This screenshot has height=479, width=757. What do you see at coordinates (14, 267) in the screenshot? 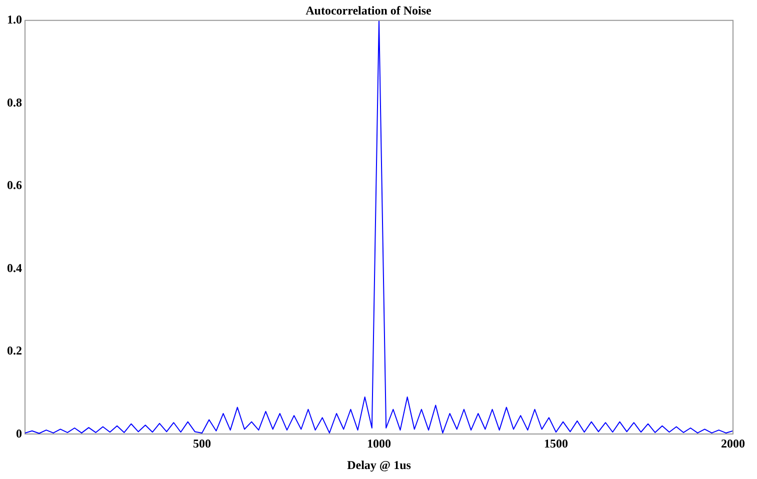
I see `y-tick-label: 0.4` at bounding box center [14, 267].